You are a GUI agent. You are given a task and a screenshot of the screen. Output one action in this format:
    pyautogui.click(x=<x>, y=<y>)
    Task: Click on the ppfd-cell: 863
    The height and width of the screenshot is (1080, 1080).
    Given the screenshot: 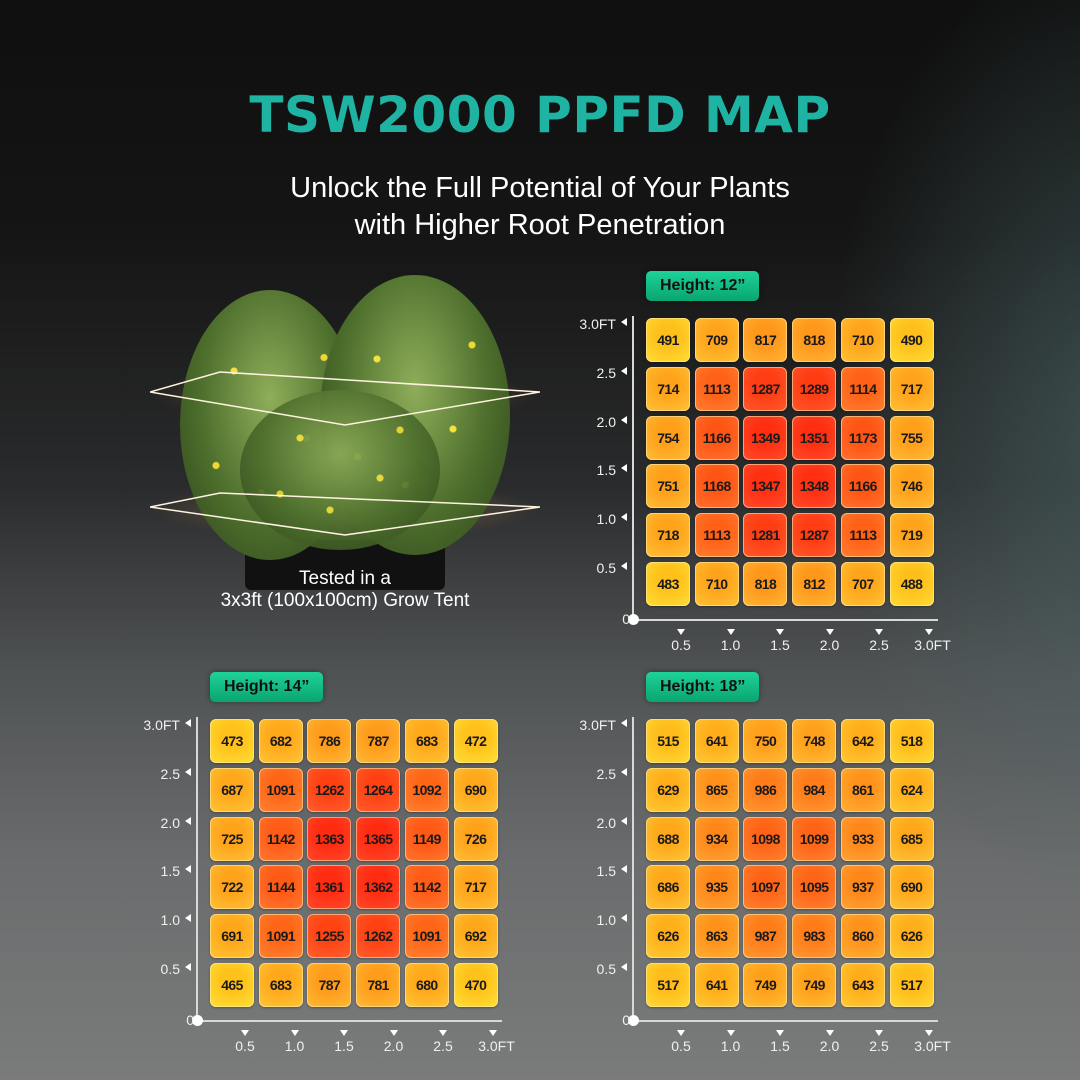 What is the action you would take?
    pyautogui.click(x=716, y=936)
    